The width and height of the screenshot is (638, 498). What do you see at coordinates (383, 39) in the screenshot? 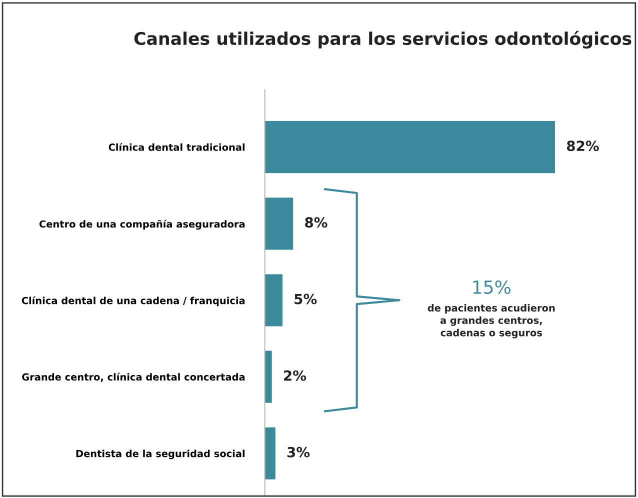
I see `chart-title: Canales utilizados para los servicios odontológicos` at bounding box center [383, 39].